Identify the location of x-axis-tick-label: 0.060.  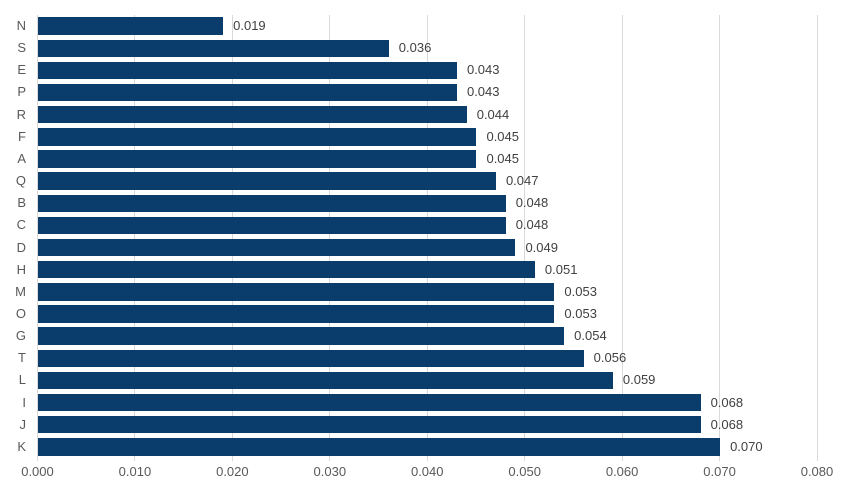
(622, 471).